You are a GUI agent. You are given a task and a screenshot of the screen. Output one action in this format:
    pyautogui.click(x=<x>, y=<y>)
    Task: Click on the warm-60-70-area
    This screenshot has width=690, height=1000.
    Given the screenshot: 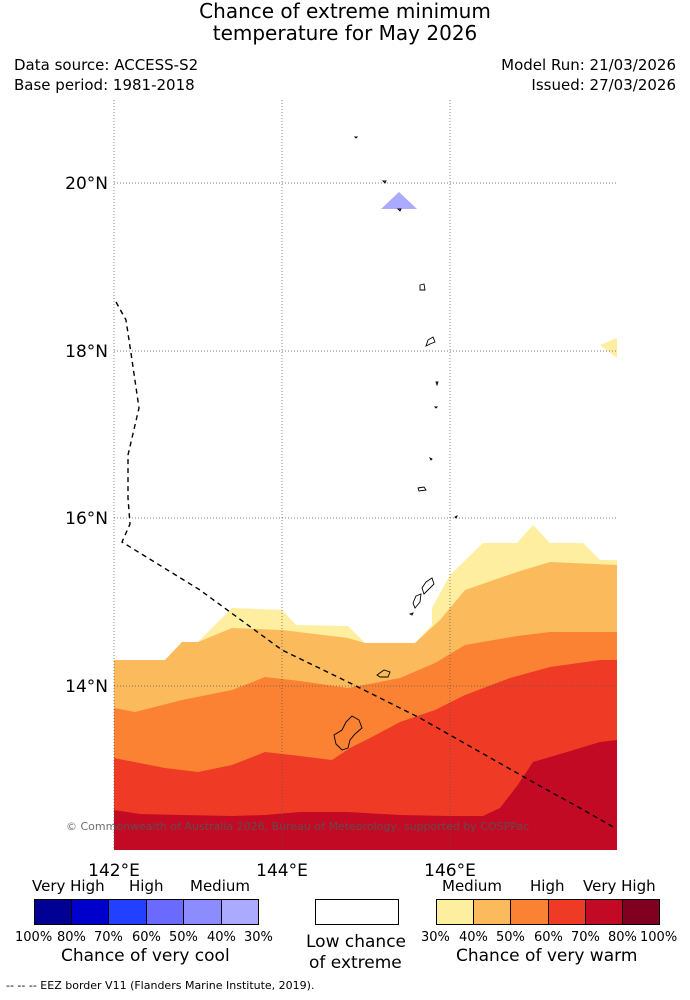 What is the action you would take?
    pyautogui.click(x=365, y=755)
    